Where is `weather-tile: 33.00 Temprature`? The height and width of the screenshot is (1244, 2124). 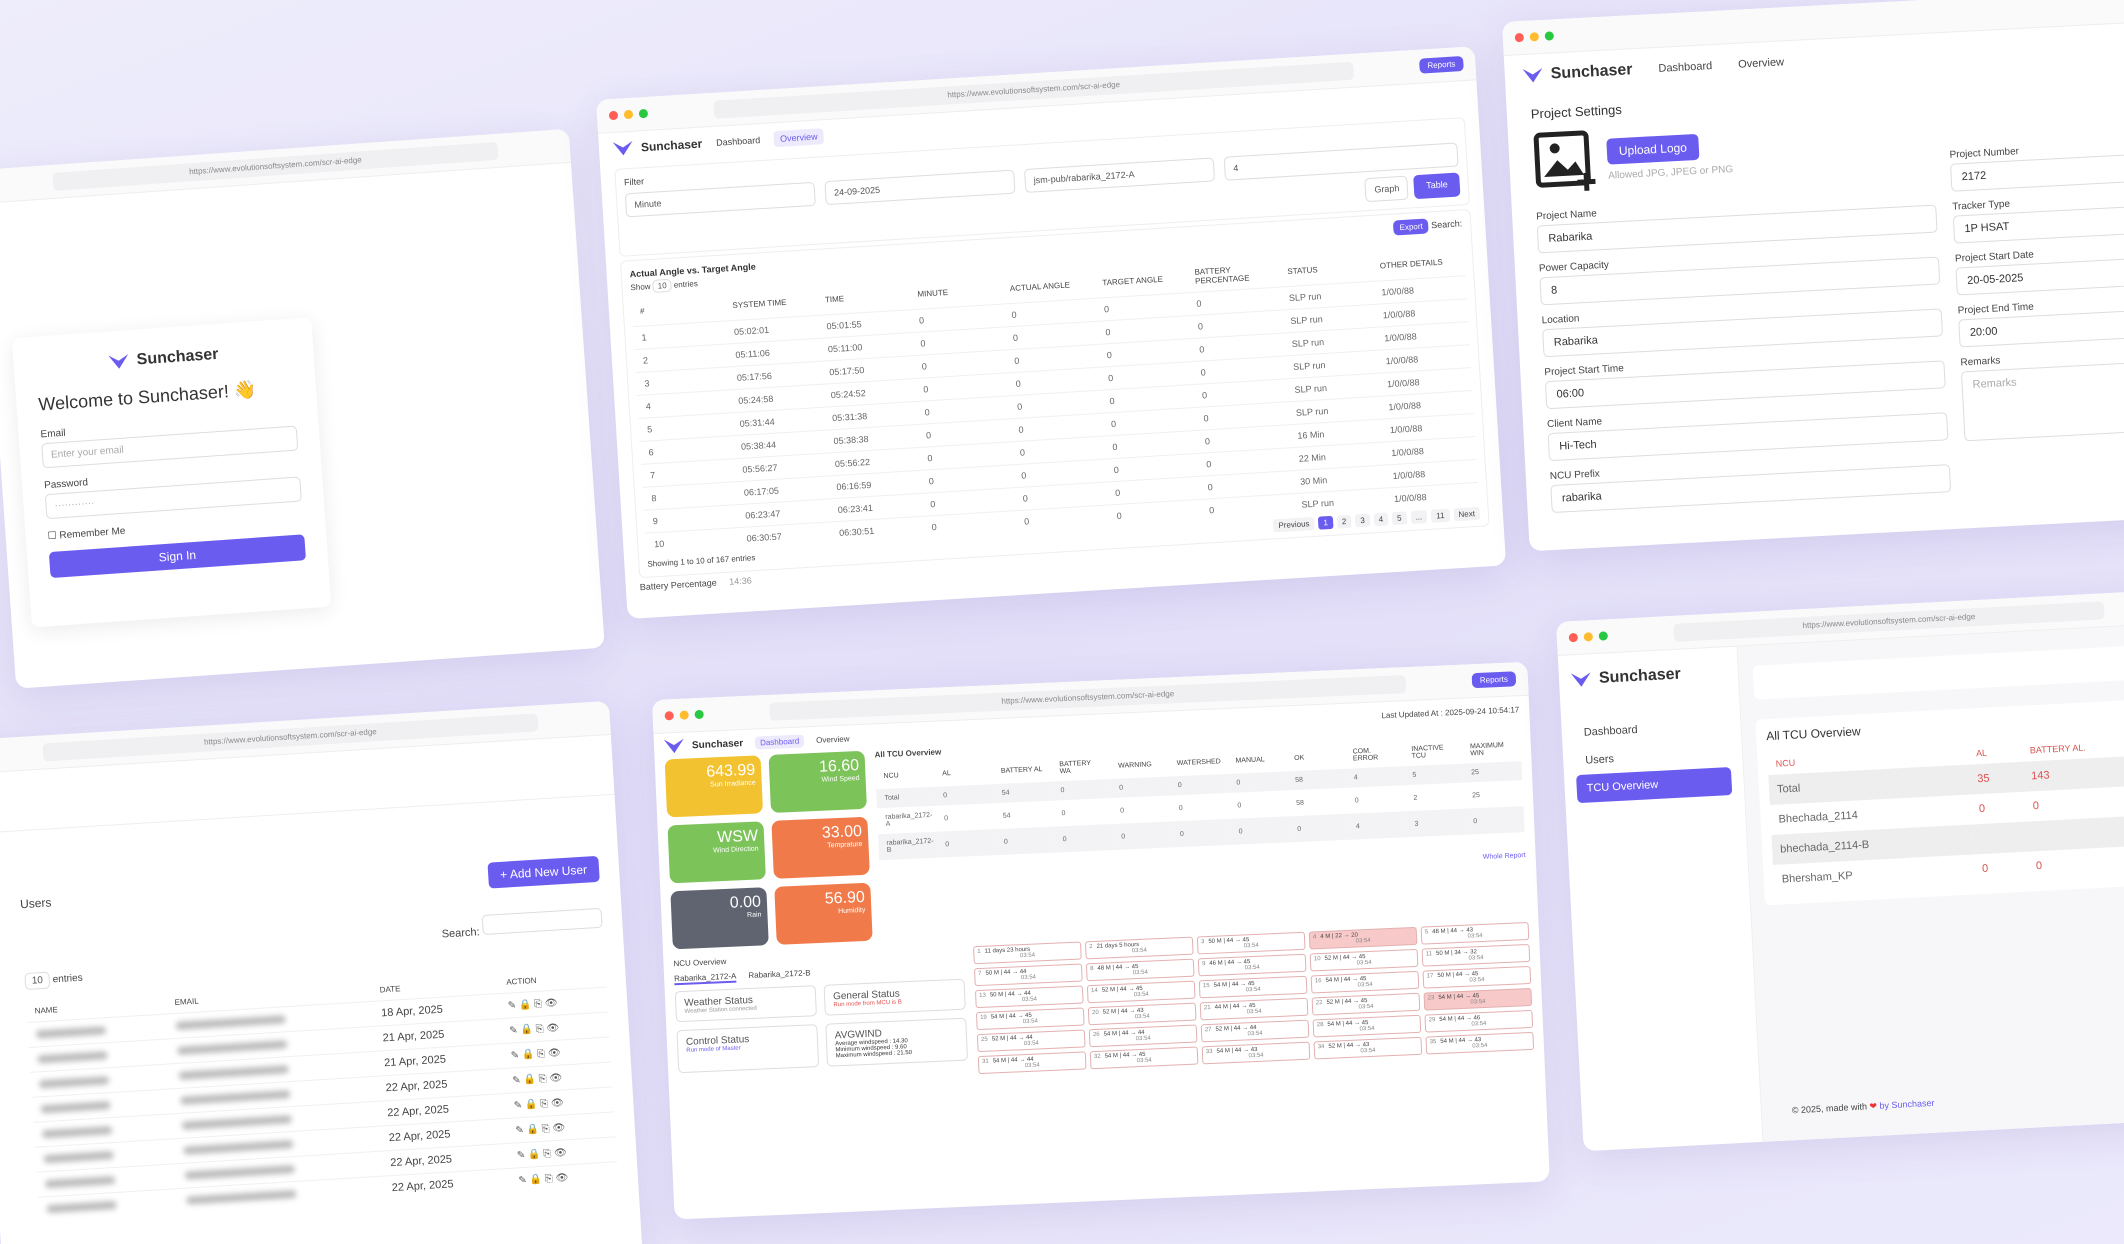
weather-tile: 33.00 Temprature is located at coordinates (820, 847).